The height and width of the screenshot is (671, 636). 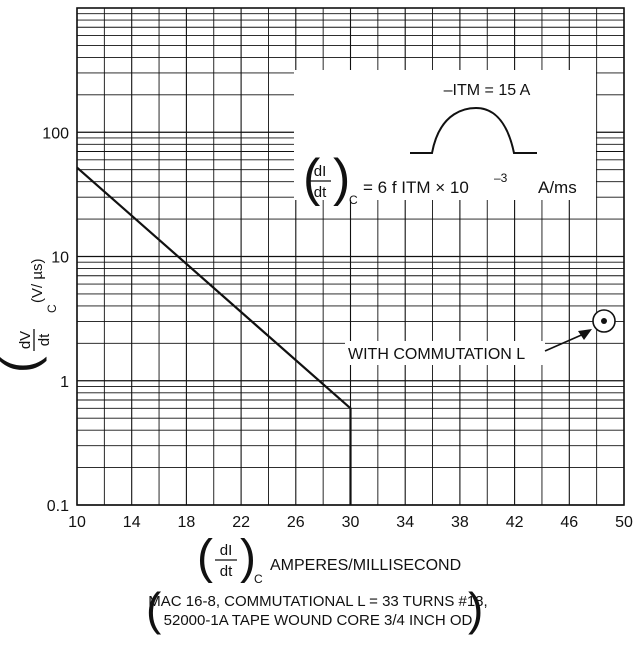 I want to click on x-tick-label: 22, so click(x=241, y=522).